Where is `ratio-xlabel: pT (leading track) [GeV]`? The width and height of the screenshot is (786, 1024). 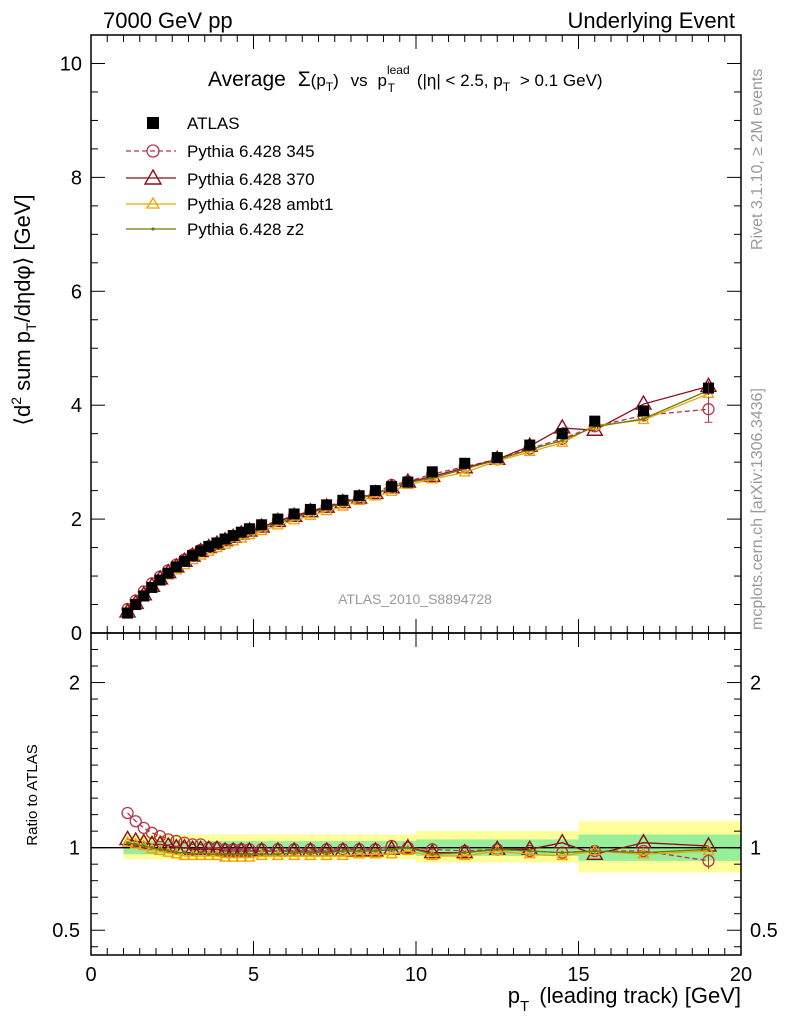 ratio-xlabel: pT (leading track) [GeV] is located at coordinates (624, 999).